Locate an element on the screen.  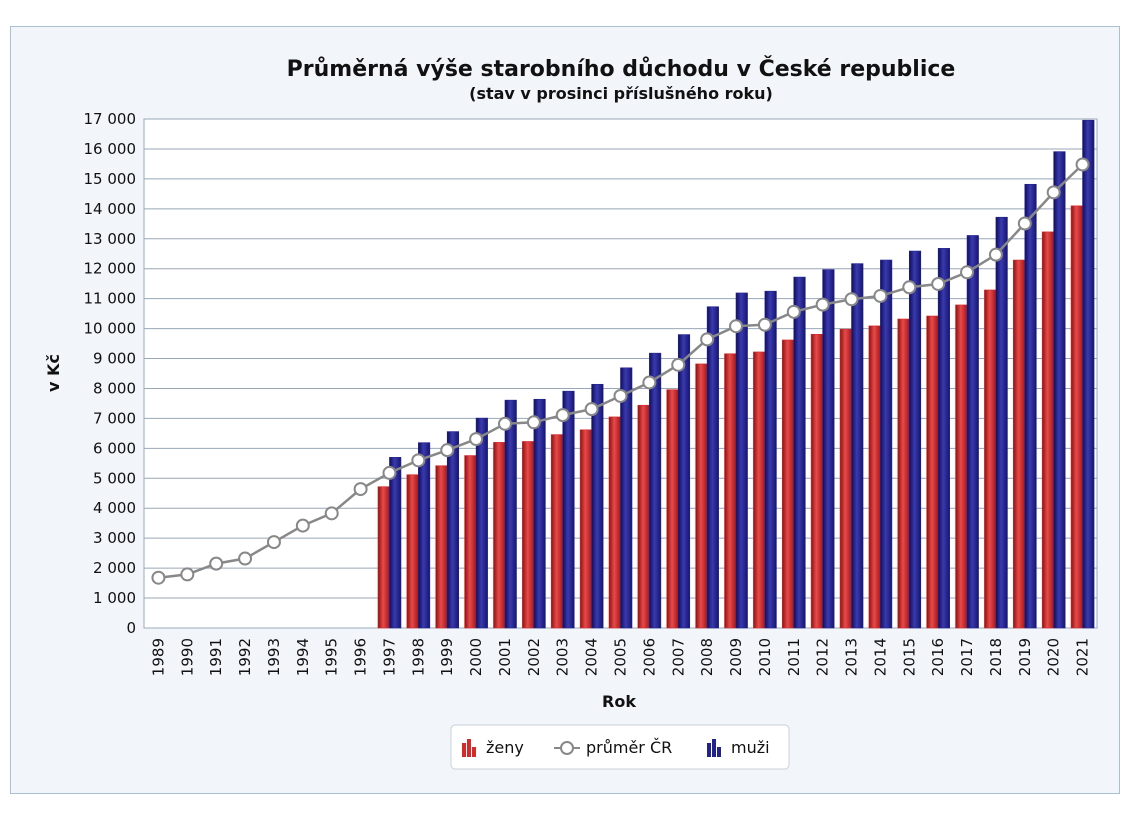
legend-box is located at coordinates (620, 747).